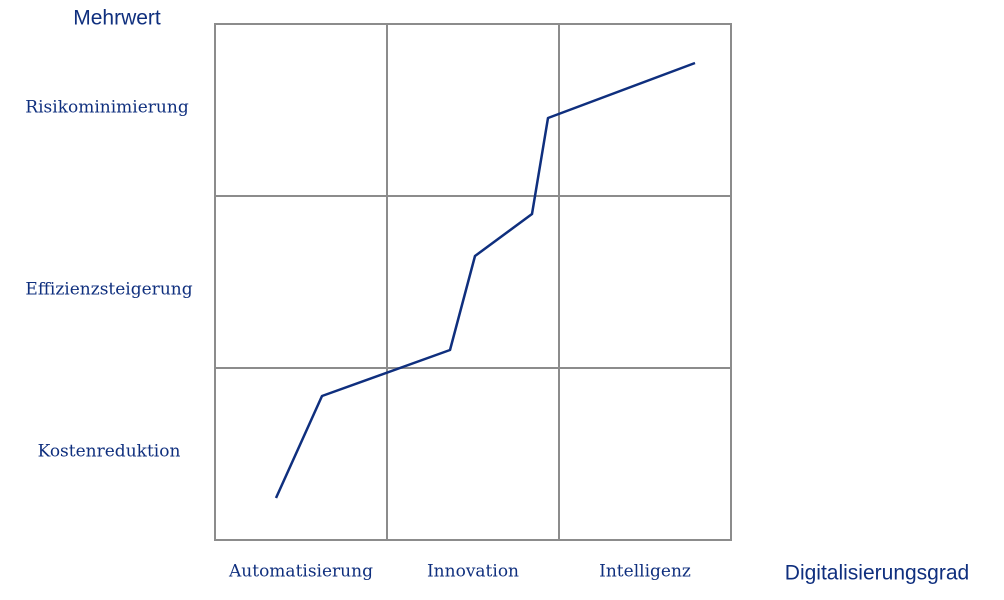 The image size is (1004, 600). I want to click on x-level-label: Intelligenz, so click(645, 572).